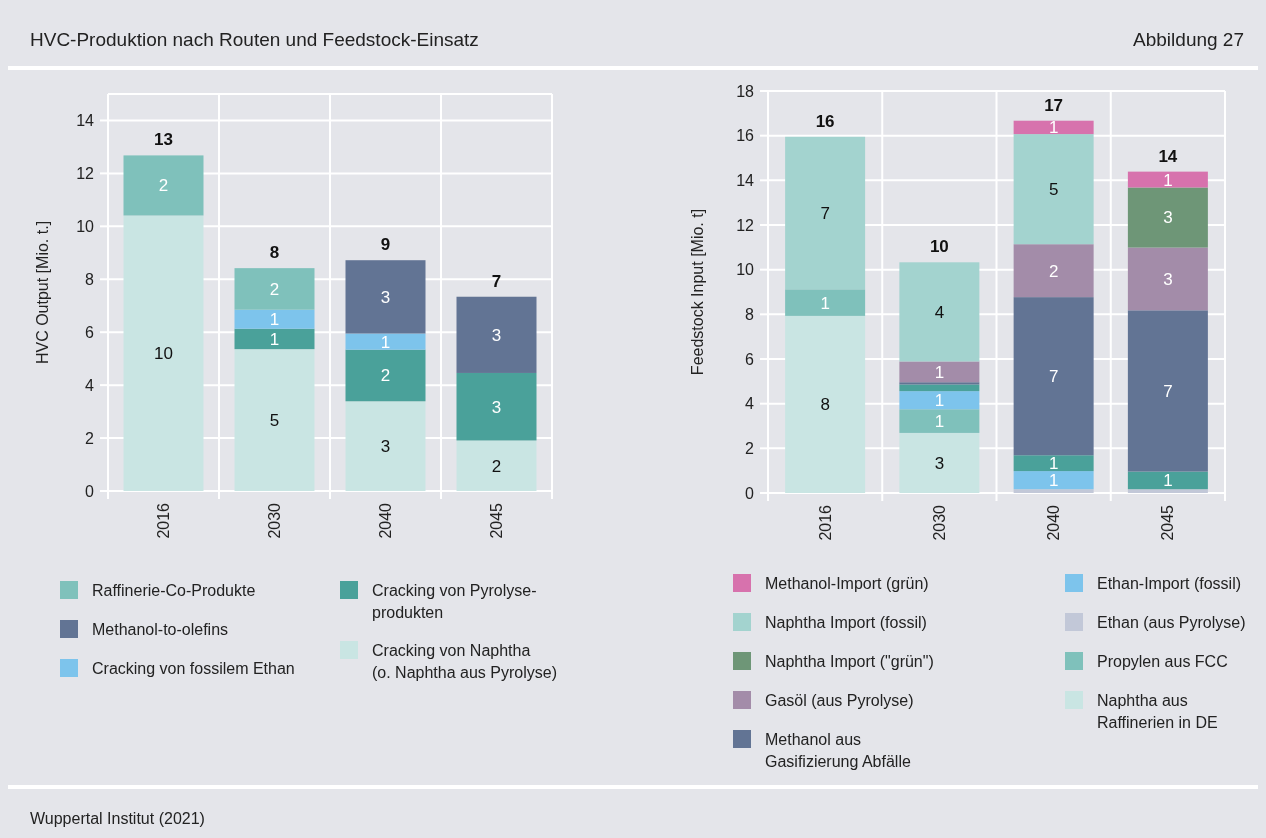 This screenshot has width=1266, height=838. What do you see at coordinates (160, 629) in the screenshot?
I see `legend-label: Methanol-to-olefins` at bounding box center [160, 629].